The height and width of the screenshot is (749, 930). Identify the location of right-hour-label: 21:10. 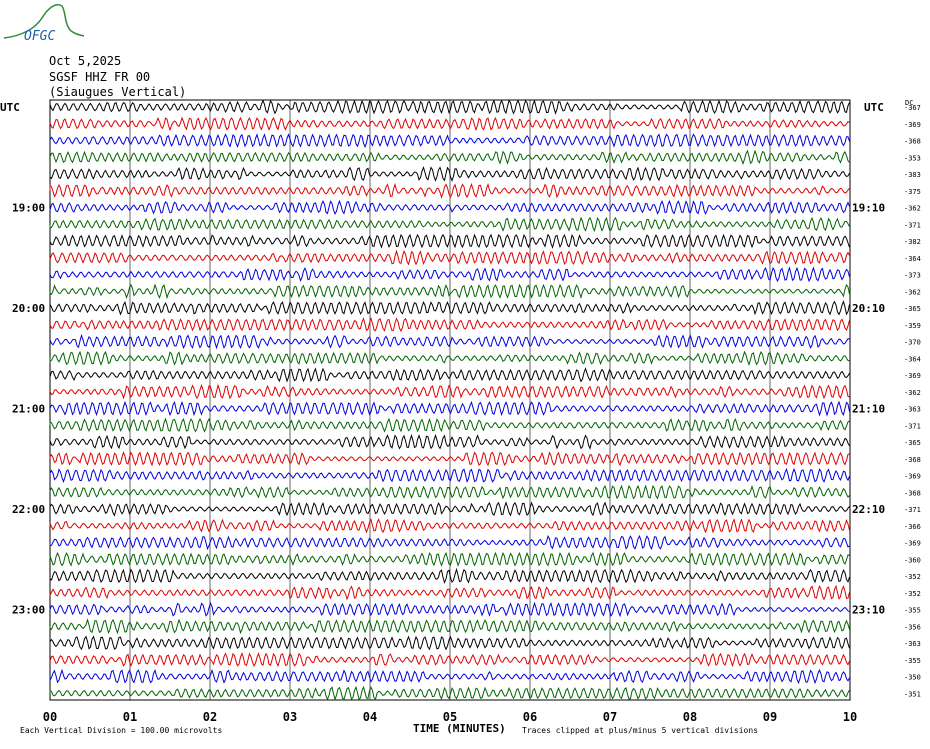
(868, 409).